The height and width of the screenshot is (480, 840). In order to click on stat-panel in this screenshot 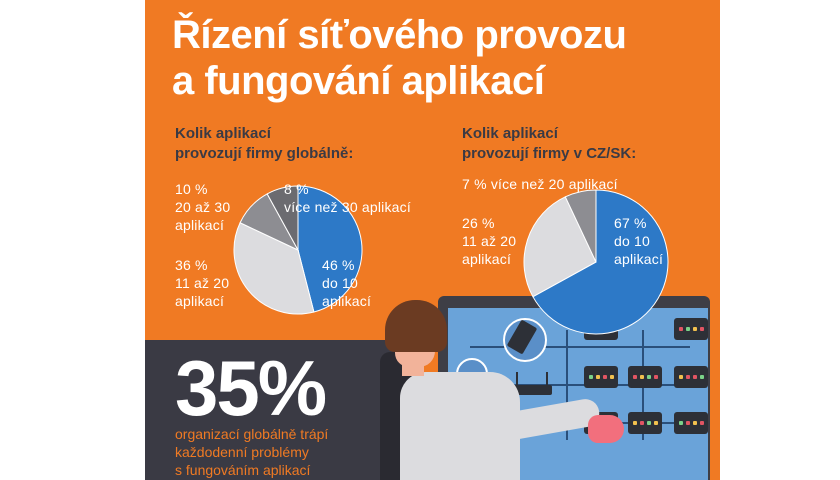, I will do `click(277, 410)`.